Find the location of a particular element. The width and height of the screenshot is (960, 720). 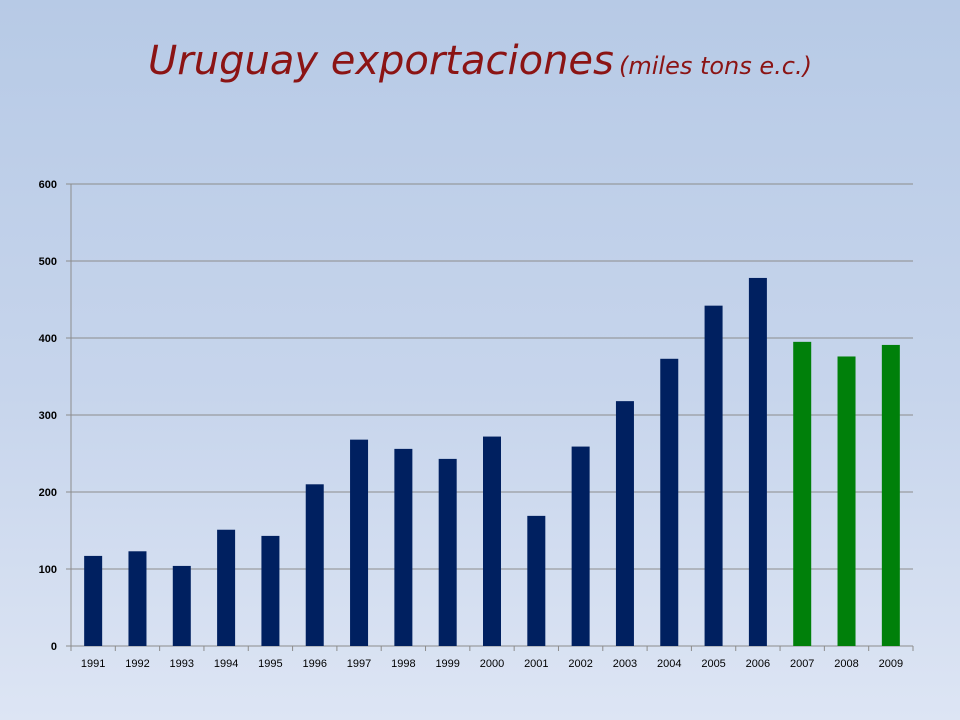

bar-2005 is located at coordinates (713, 475).